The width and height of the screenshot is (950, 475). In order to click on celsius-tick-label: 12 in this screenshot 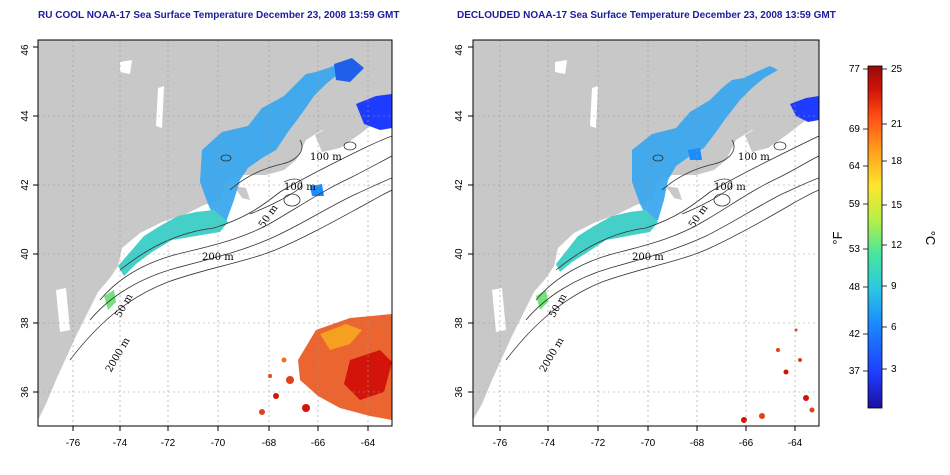, I will do `click(897, 245)`.